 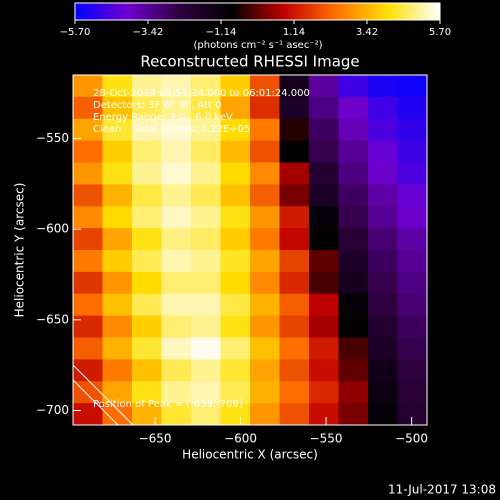 I want to click on colorbar, so click(x=258, y=11).